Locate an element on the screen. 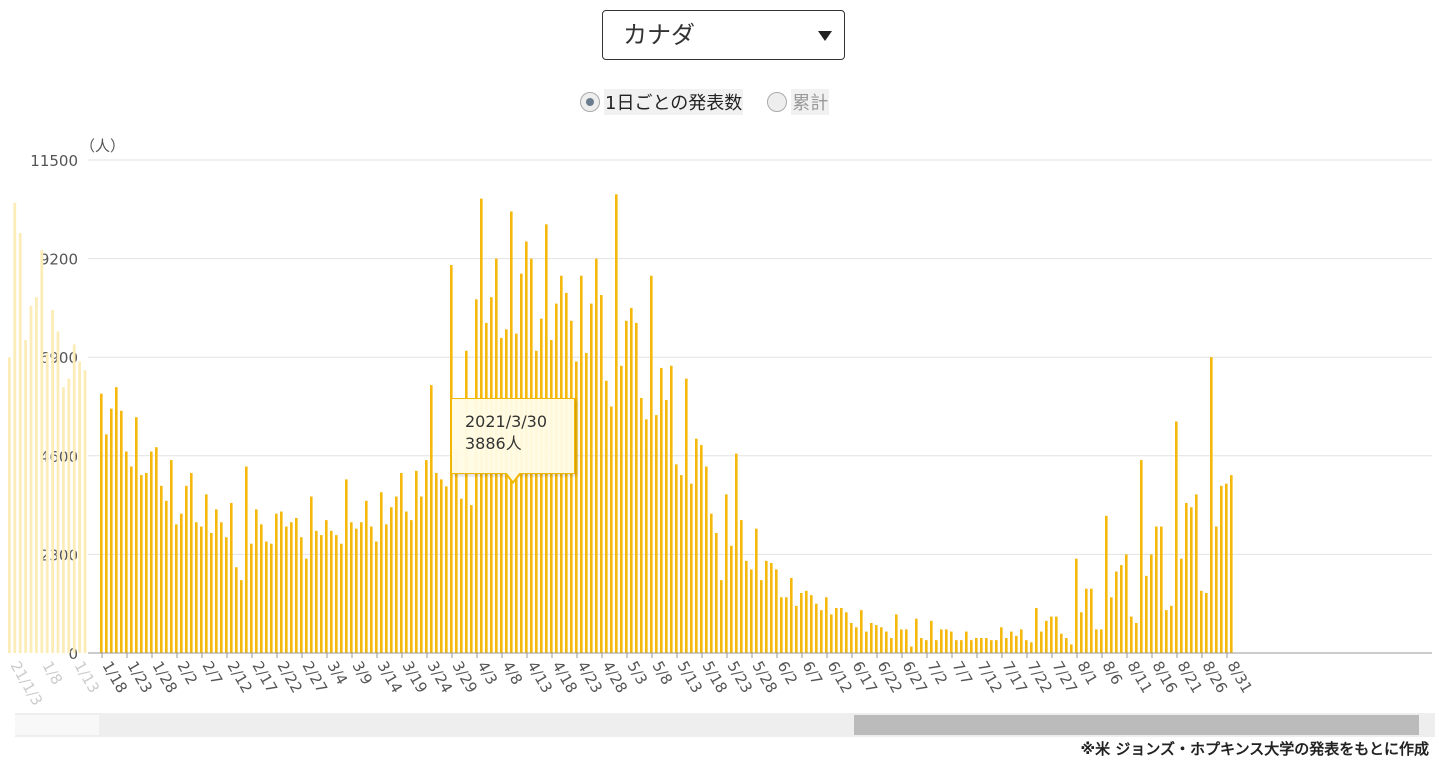 The image size is (1439, 764). radio-cumulative: 累計 is located at coordinates (798, 102).